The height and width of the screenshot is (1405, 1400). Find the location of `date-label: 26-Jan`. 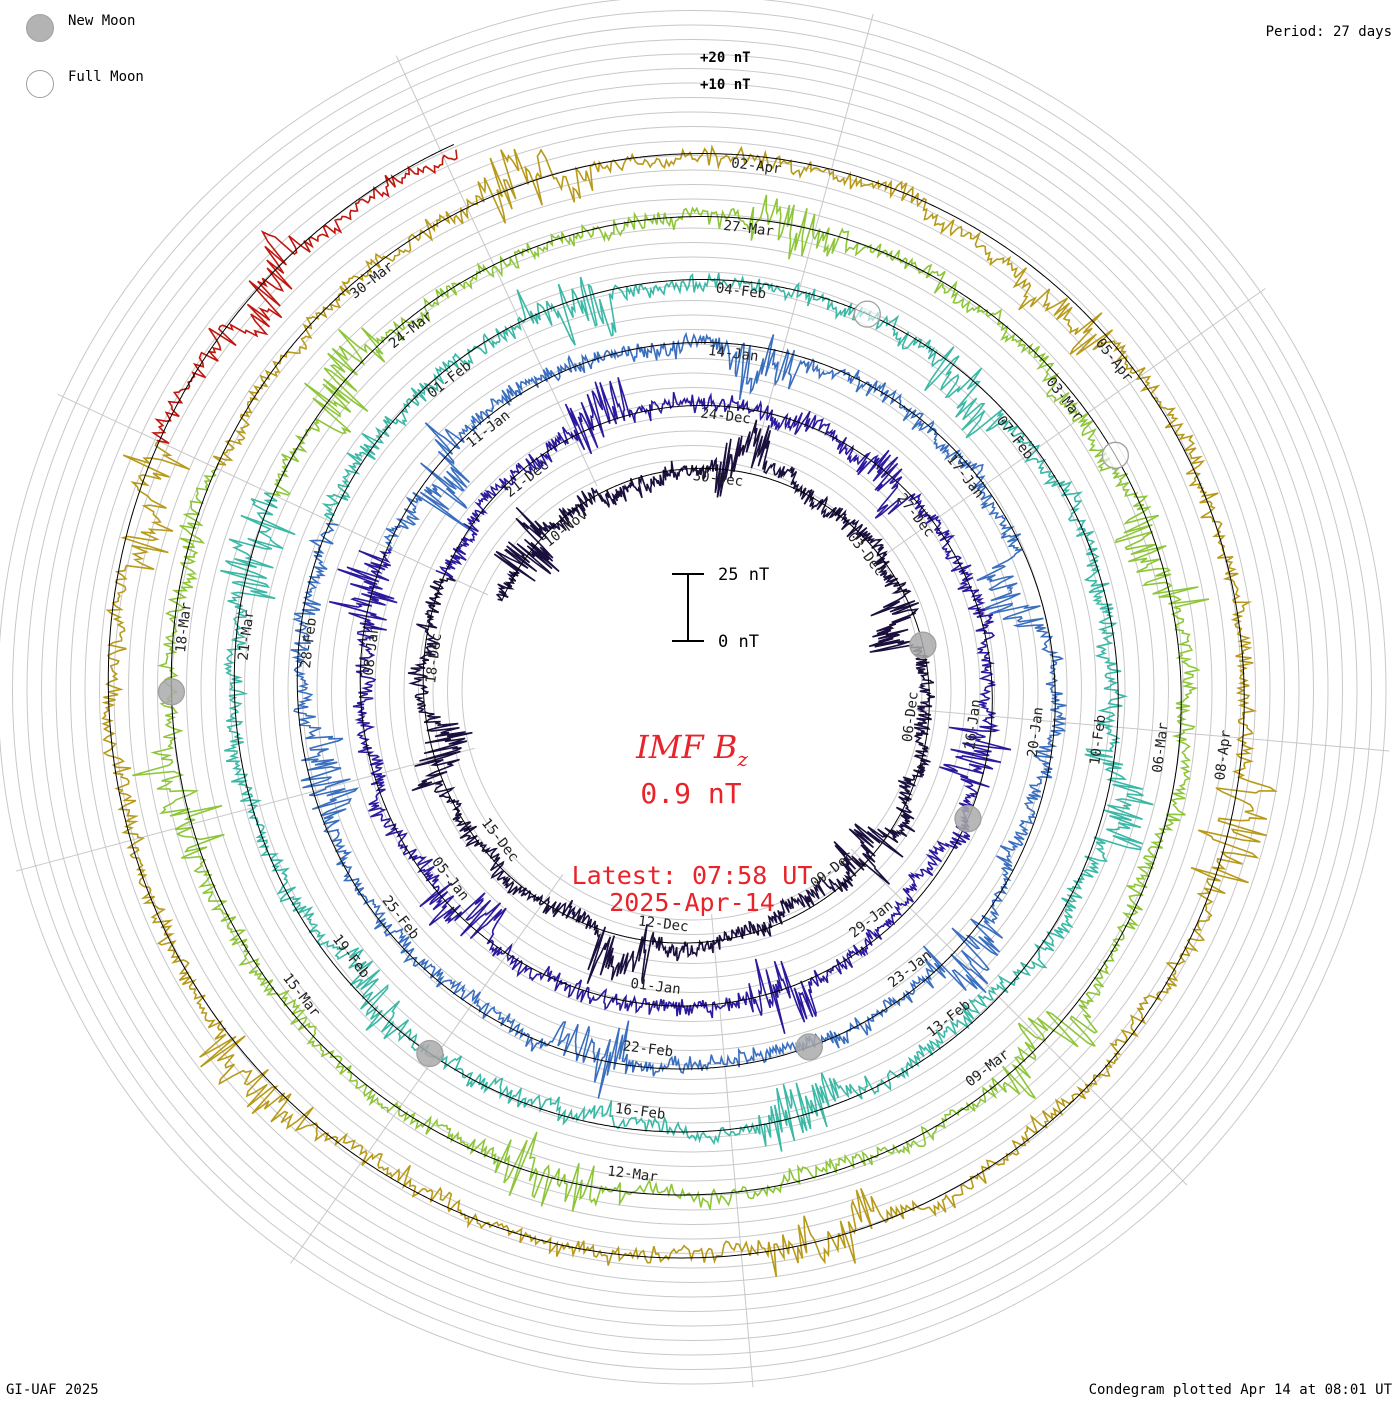

date-label: 26-Jan is located at coordinates (973, 724).